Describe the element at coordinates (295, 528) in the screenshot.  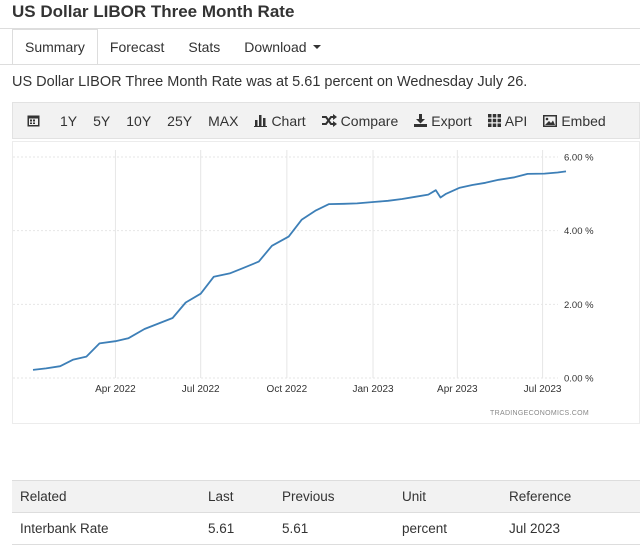
I see `cell-previous: 5.61` at that location.